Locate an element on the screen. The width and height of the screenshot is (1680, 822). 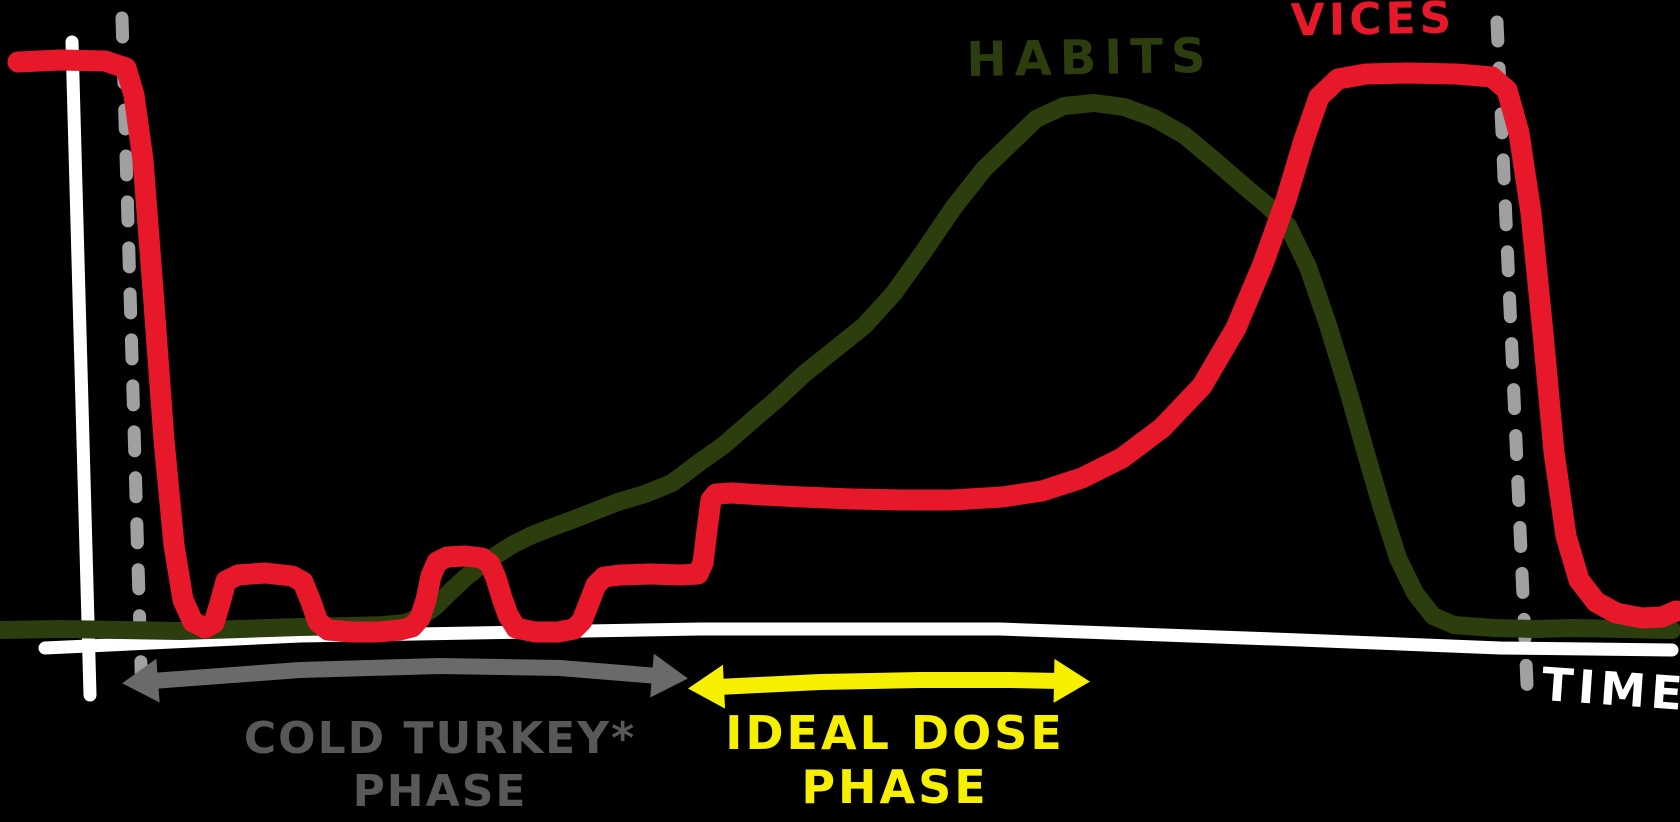
habits-series-label: HABITS is located at coordinates (1090, 58).